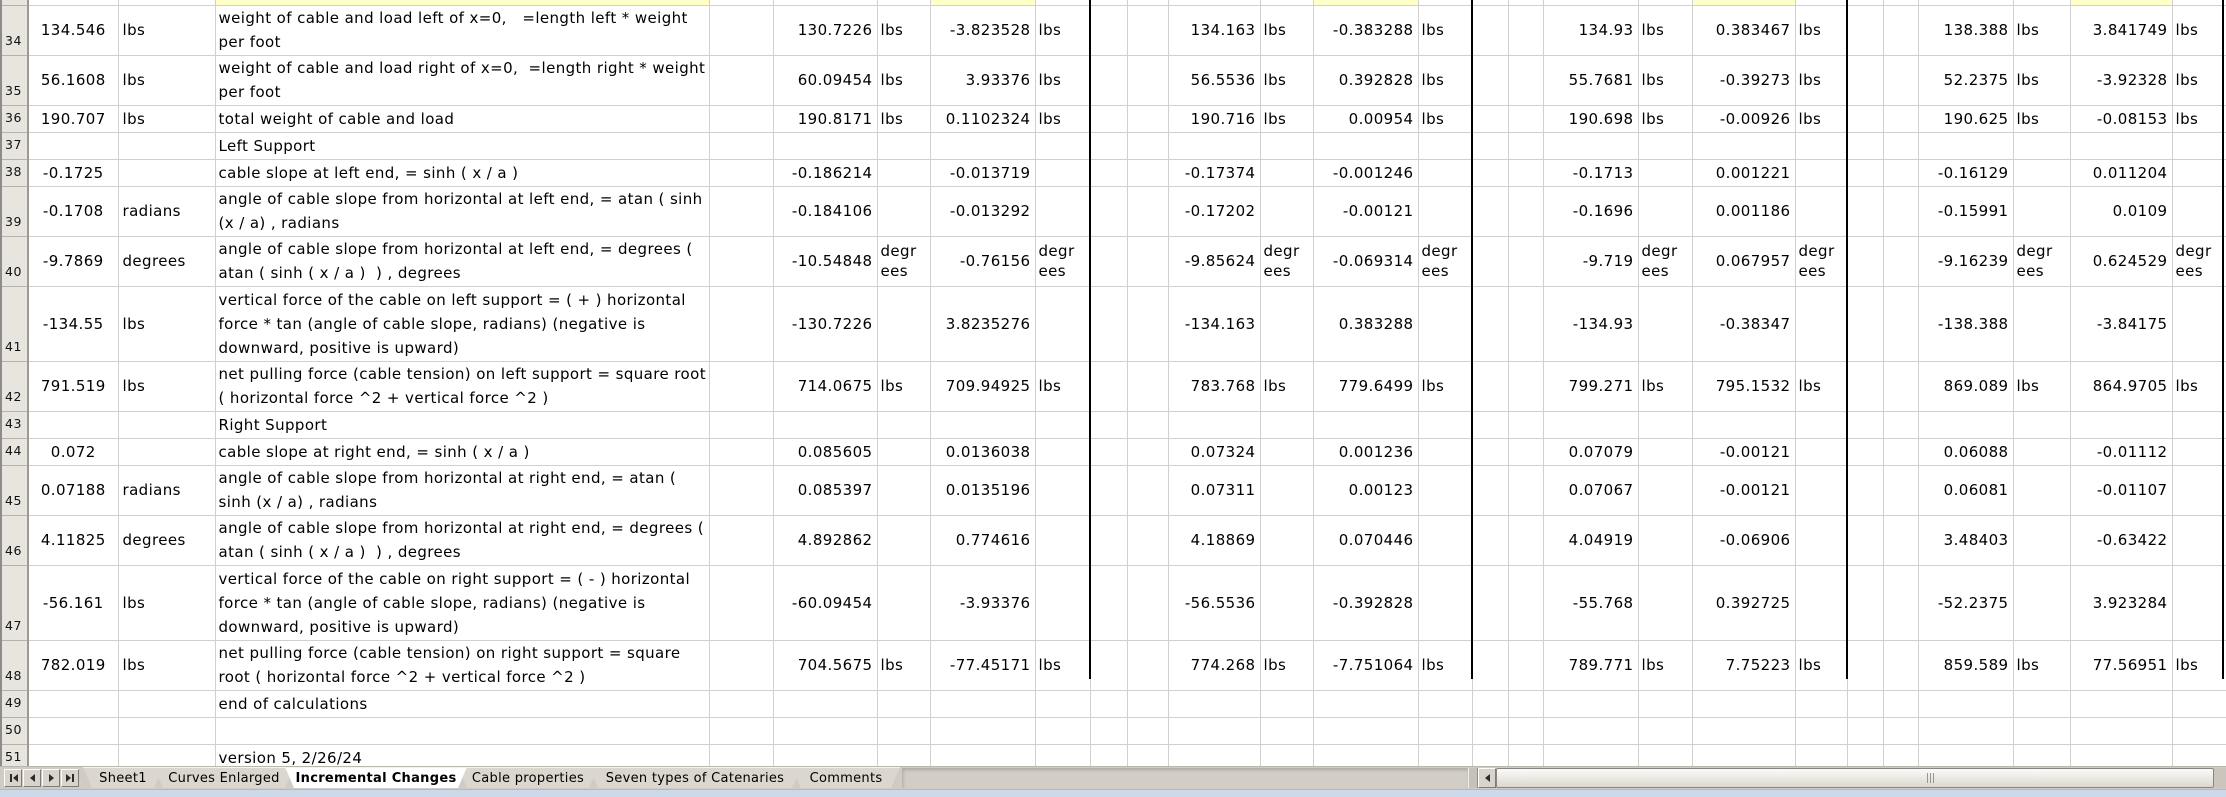  I want to click on cell-g2-change-unit: degrees, so click(1445, 261).